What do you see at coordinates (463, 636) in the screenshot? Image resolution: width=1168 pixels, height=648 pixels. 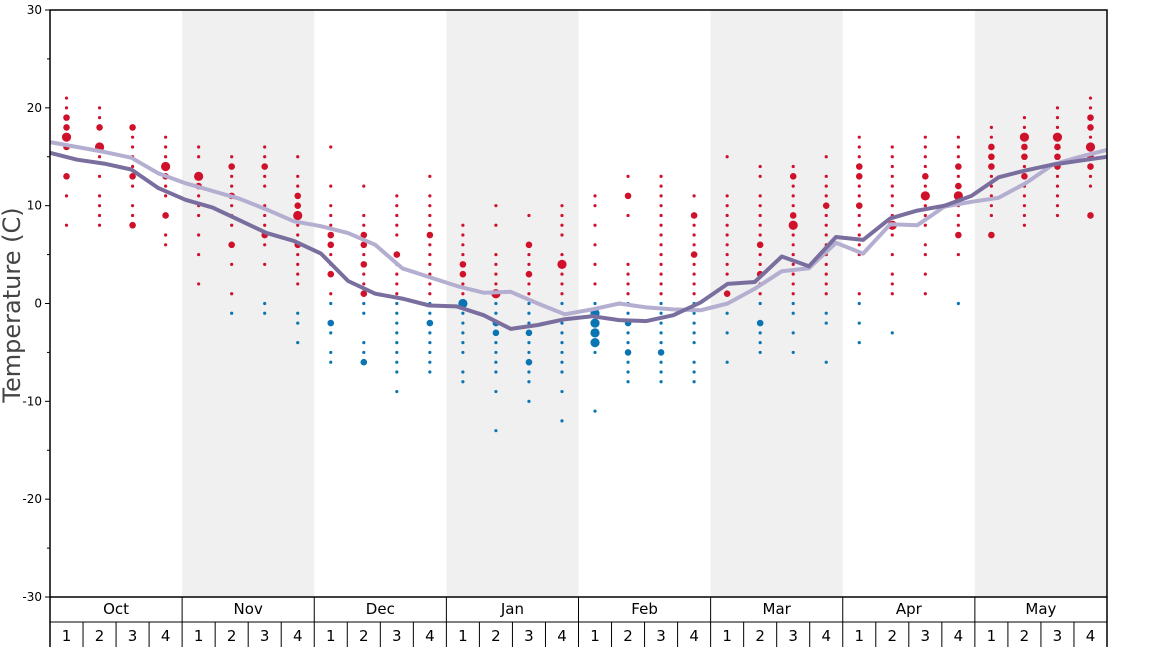 I see `week-label: 1` at bounding box center [463, 636].